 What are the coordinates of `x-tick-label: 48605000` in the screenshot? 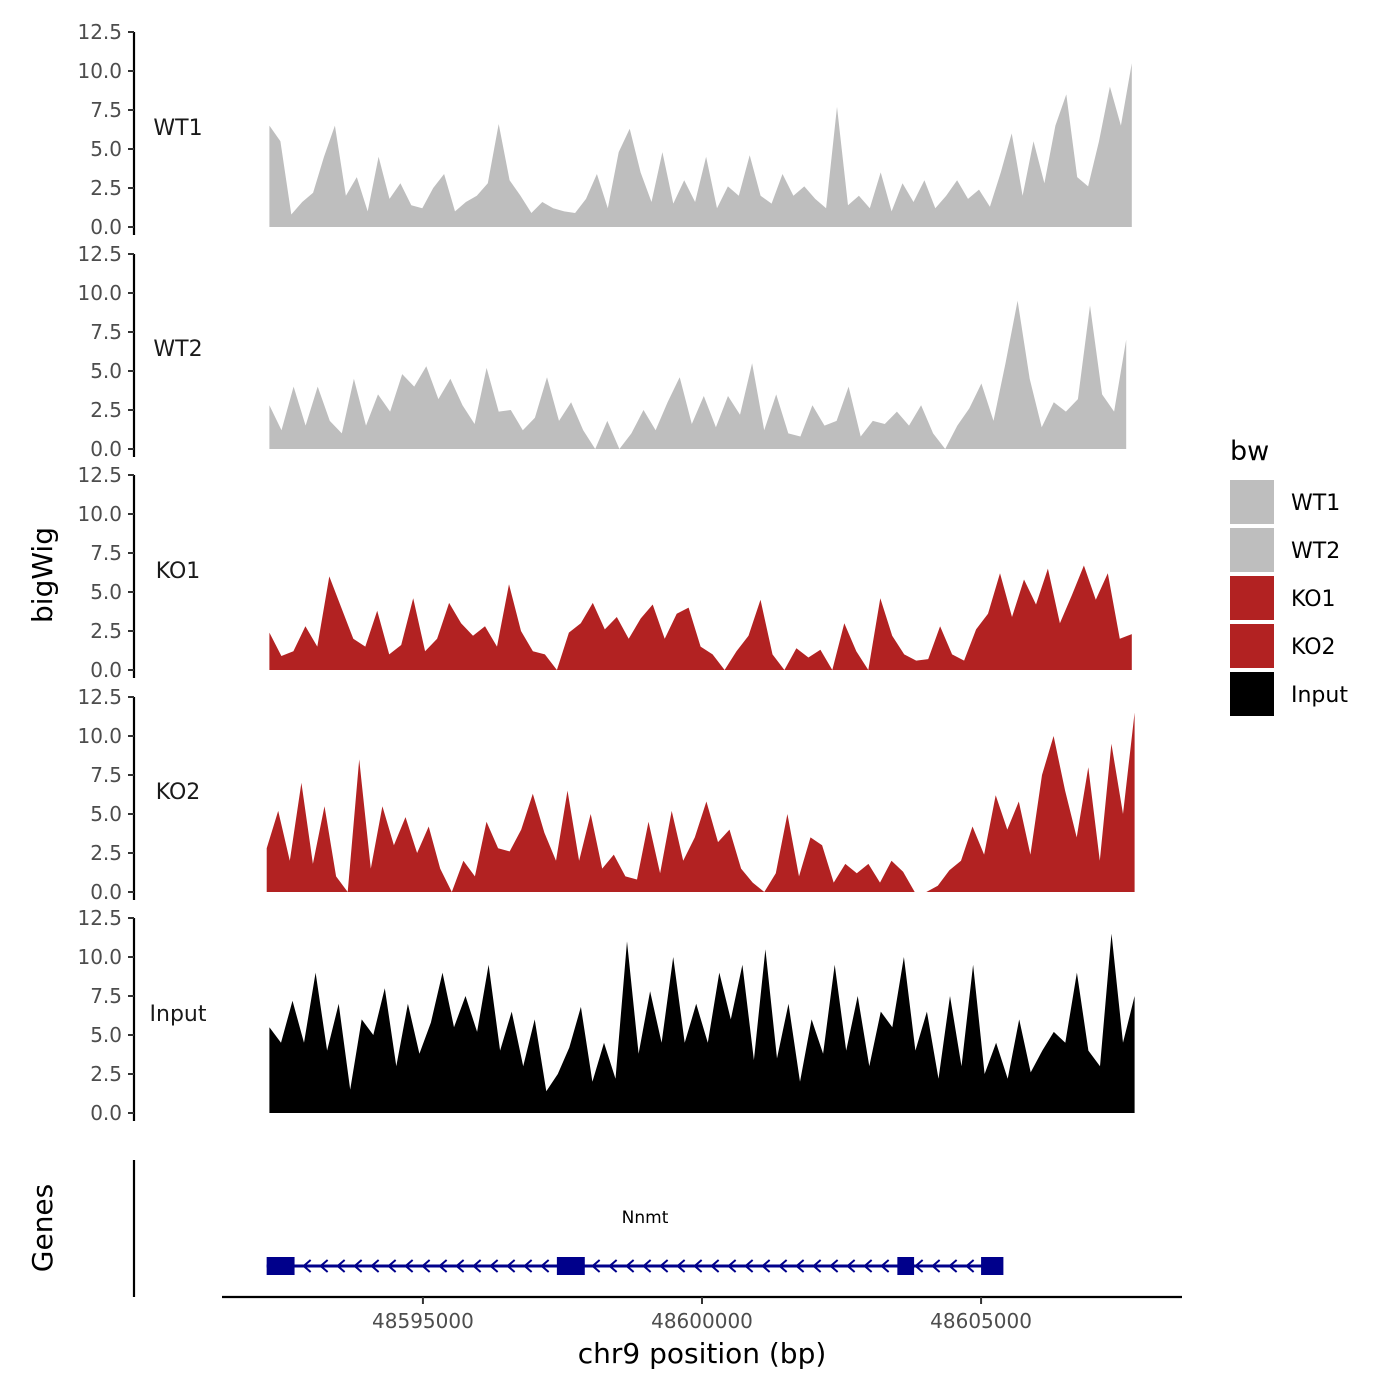 It's located at (981, 1321).